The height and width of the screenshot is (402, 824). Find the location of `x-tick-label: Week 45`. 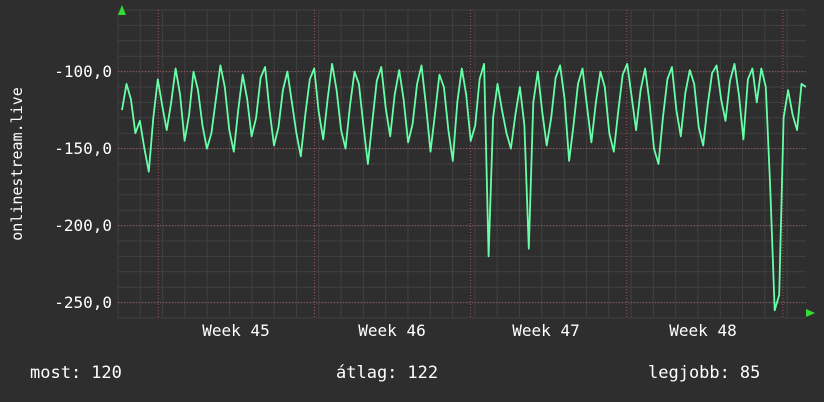

x-tick-label: Week 45 is located at coordinates (236, 330).